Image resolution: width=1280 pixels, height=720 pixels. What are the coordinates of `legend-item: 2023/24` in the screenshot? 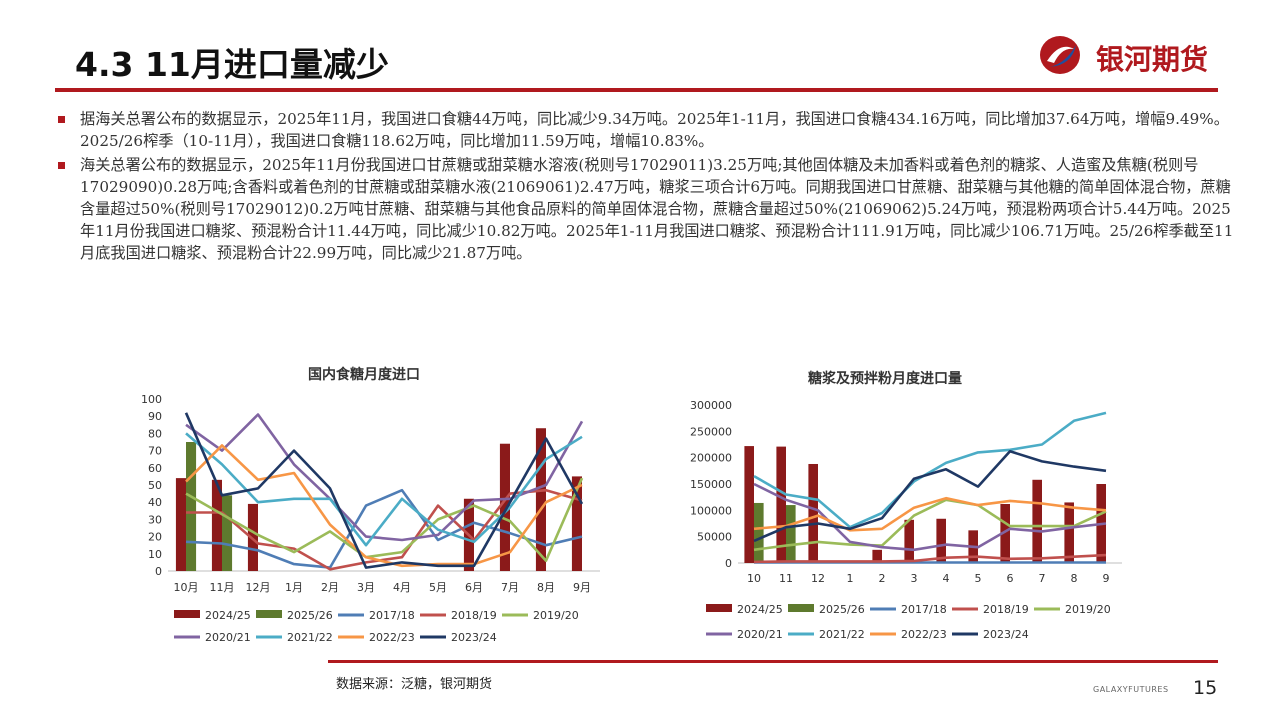 It's located at (458, 637).